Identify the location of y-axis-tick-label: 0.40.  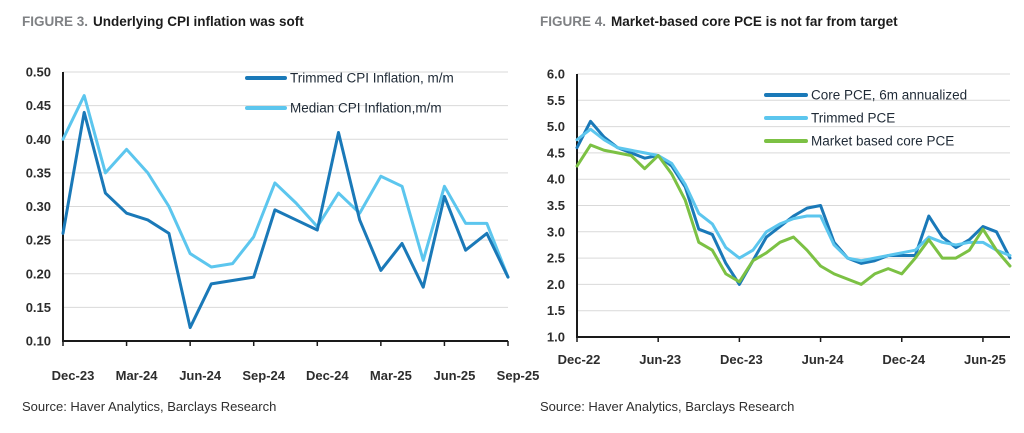
(38, 139).